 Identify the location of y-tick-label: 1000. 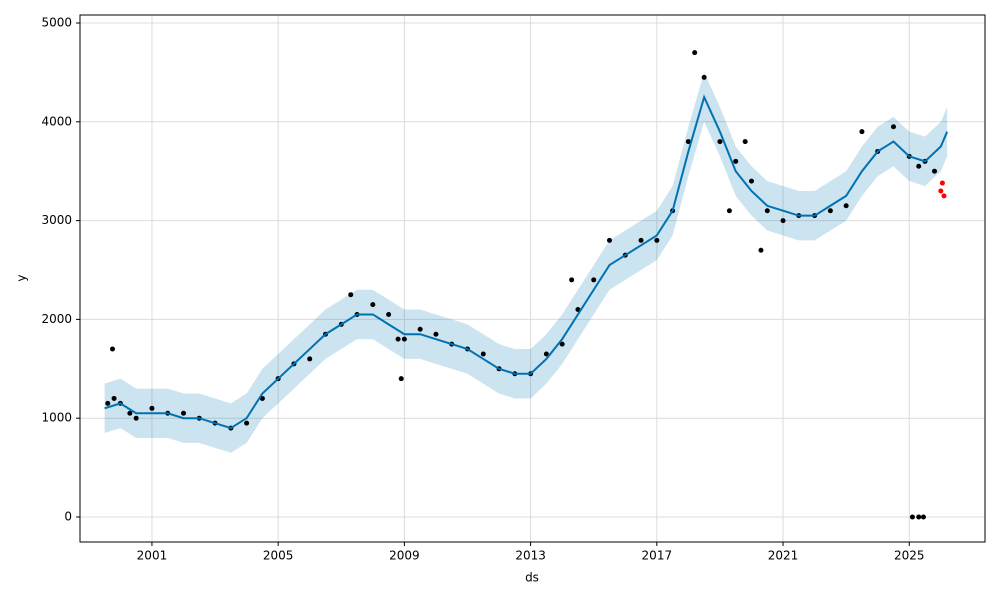
(56, 418).